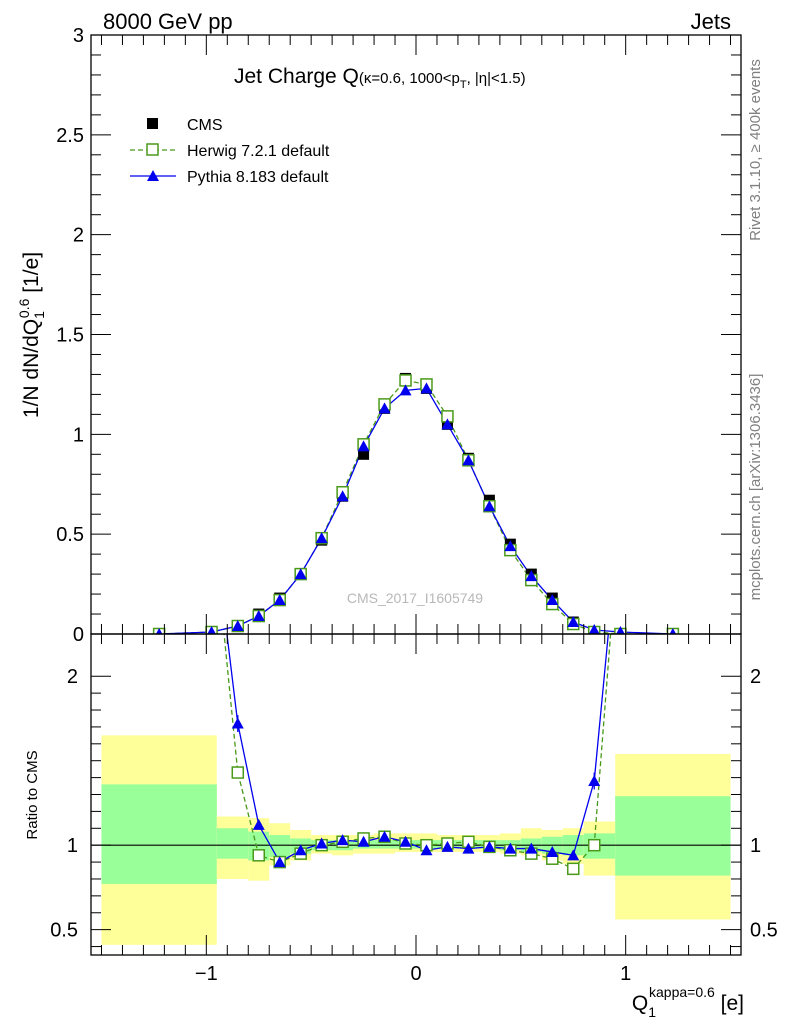  What do you see at coordinates (78, 435) in the screenshot?
I see `main-y-tick-label: 1` at bounding box center [78, 435].